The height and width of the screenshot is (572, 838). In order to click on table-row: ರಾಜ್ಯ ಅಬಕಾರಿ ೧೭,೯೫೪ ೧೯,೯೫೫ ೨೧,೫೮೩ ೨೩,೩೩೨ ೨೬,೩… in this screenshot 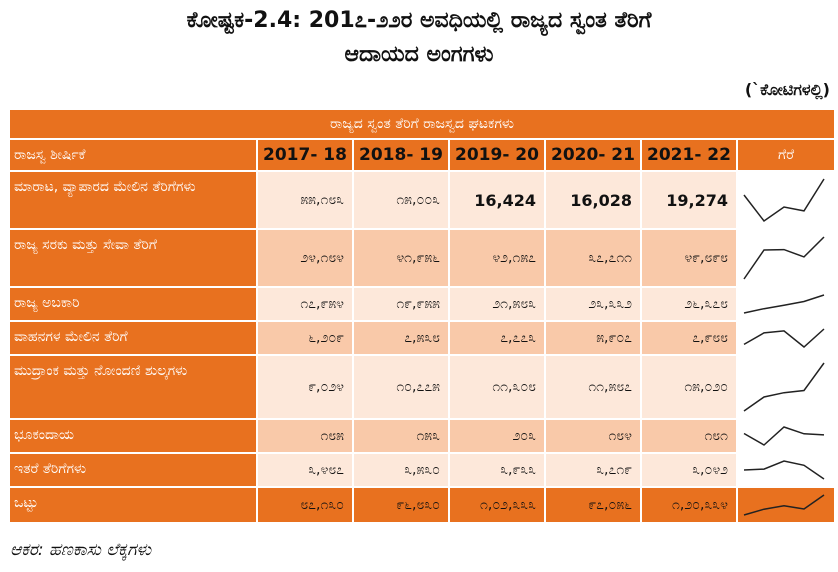, I will do `click(422, 304)`.